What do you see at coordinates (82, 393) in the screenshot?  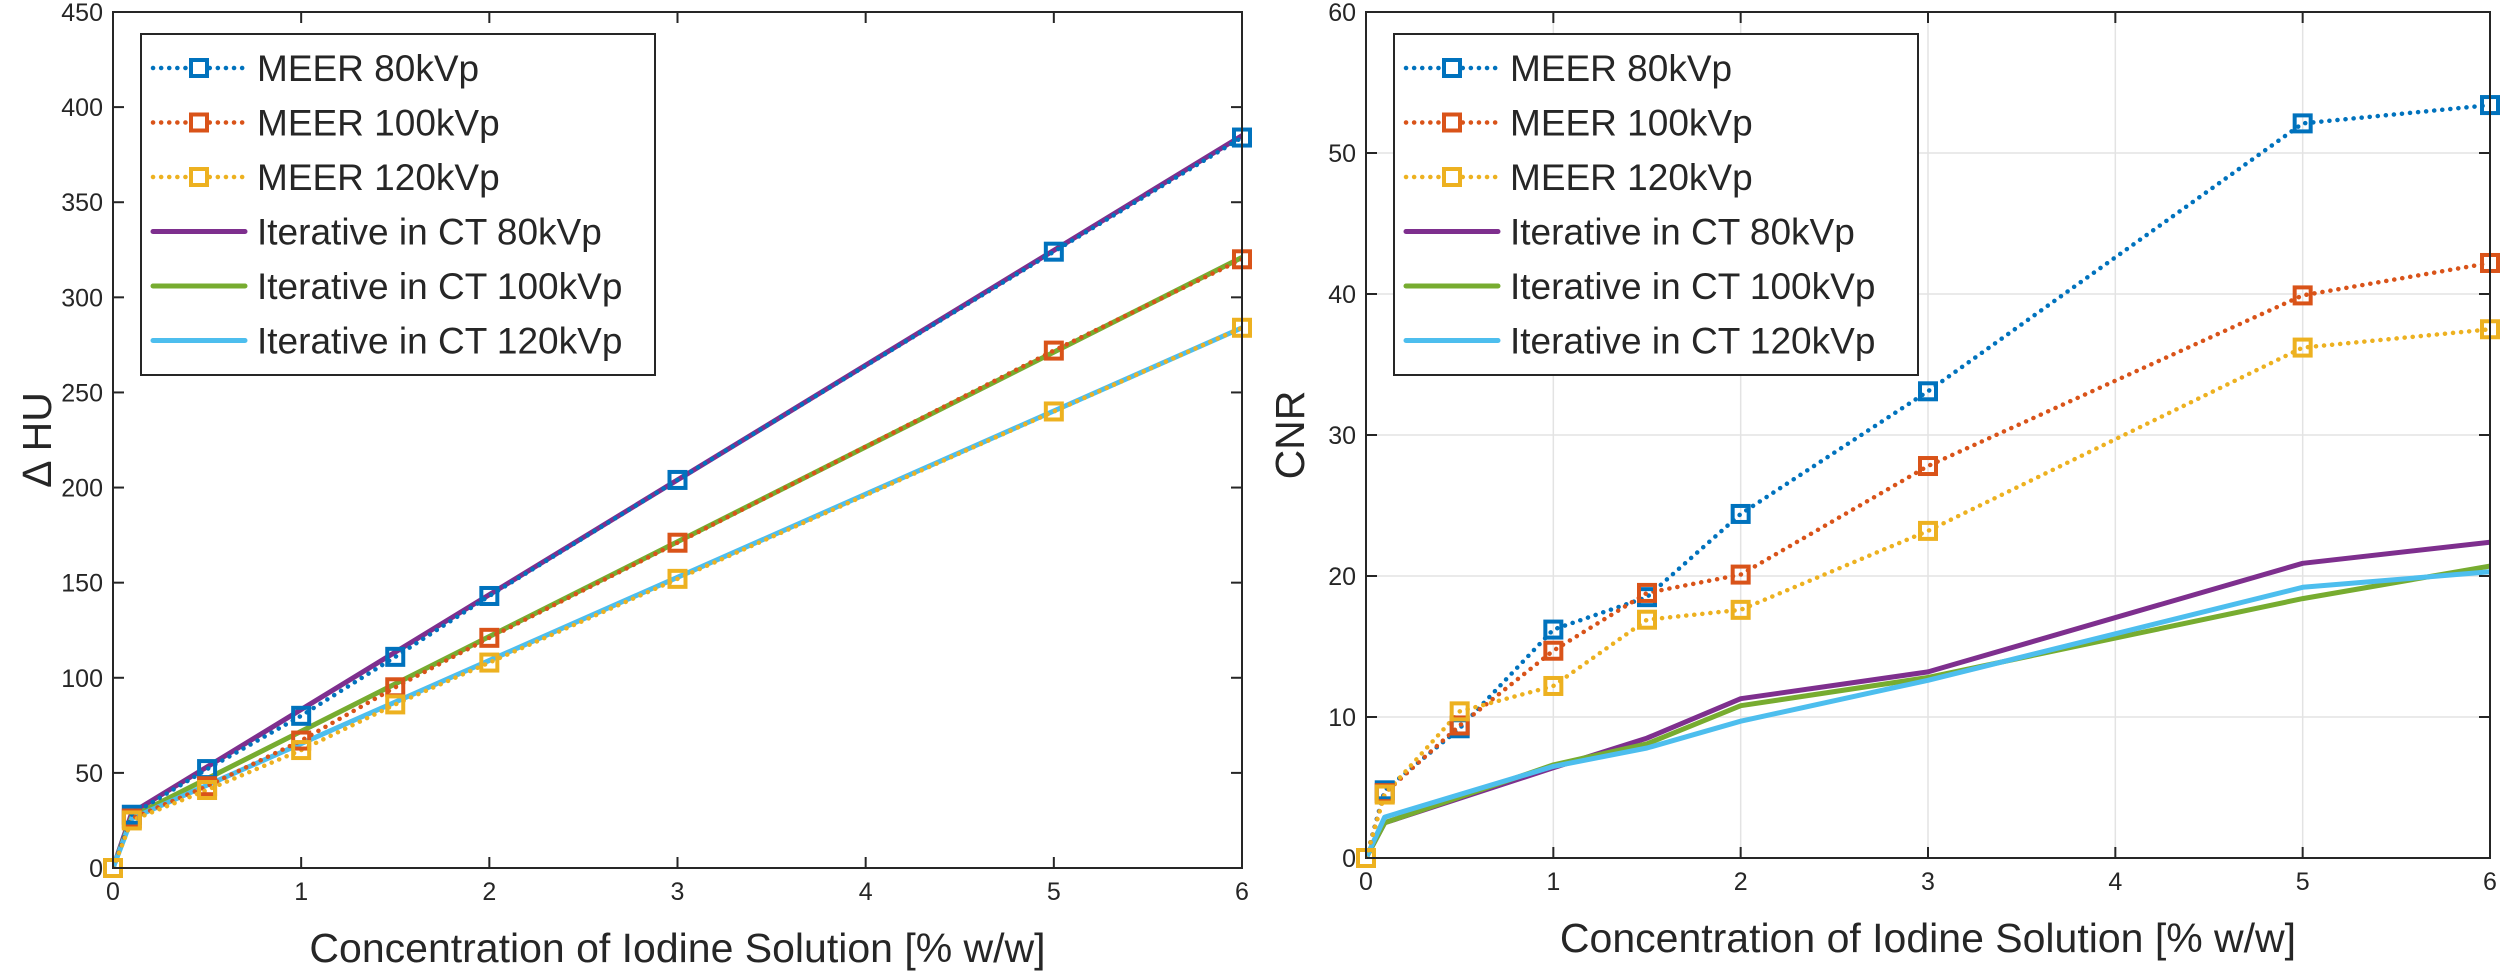 I see `y-tick-label: 250` at bounding box center [82, 393].